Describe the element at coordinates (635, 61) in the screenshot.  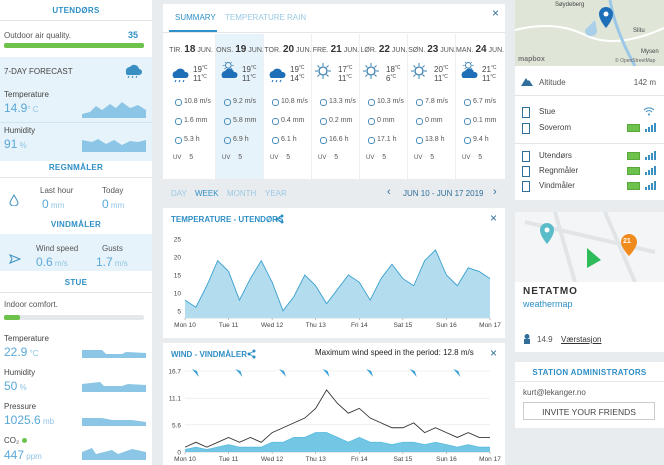
I see `copyright: © OpenStreetMap` at that location.